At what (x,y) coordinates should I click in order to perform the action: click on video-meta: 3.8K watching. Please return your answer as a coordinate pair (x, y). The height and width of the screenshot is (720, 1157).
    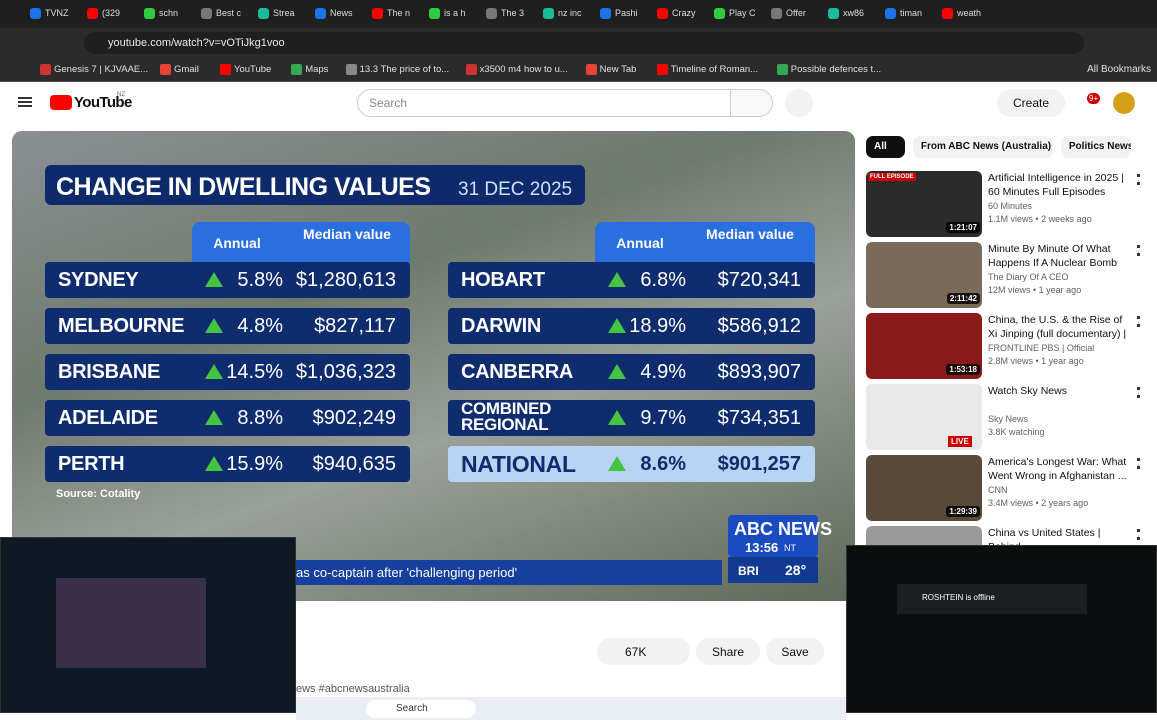
    Looking at the image, I should click on (1016, 432).